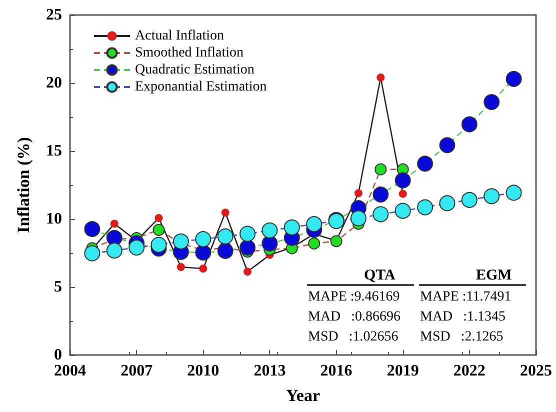 Image resolution: width=556 pixels, height=412 pixels. I want to click on legend-label: Actual Inflation, so click(179, 36).